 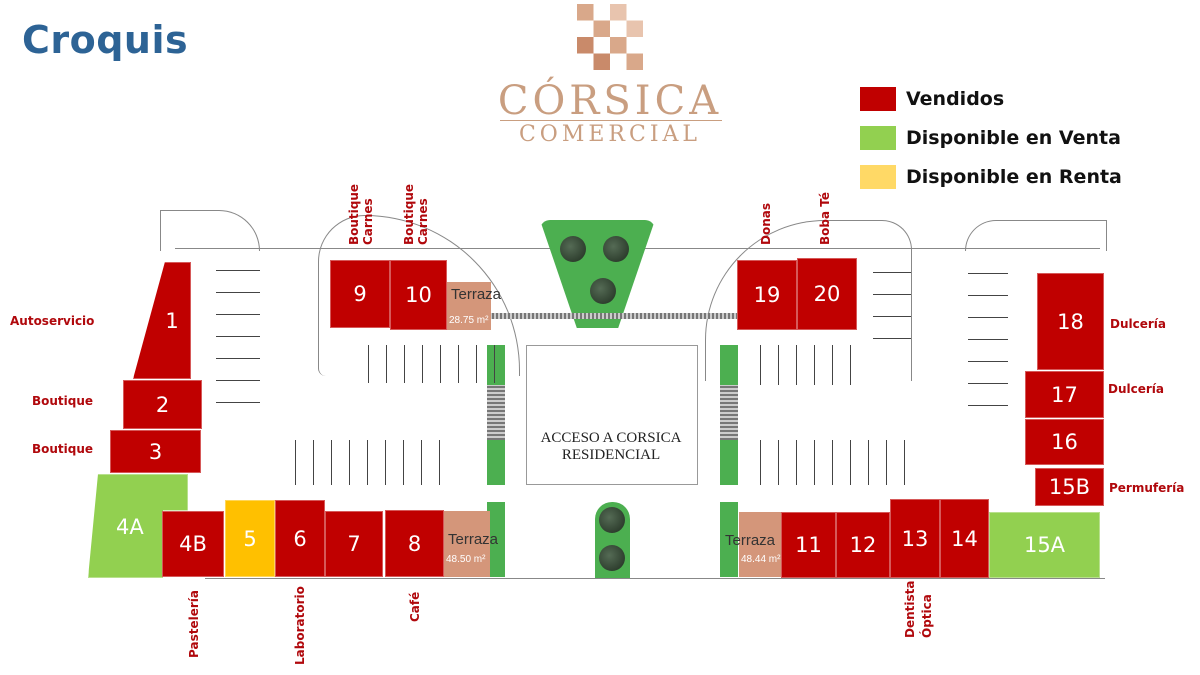 What do you see at coordinates (825, 218) in the screenshot?
I see `business-label-20: Boba Té` at bounding box center [825, 218].